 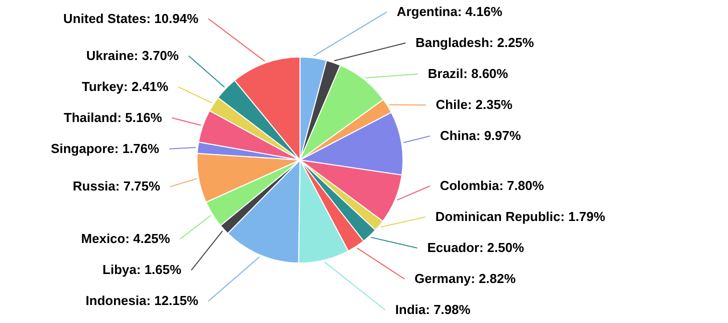 What do you see at coordinates (474, 104) in the screenshot?
I see `slice-label: Chile: 2.35%` at bounding box center [474, 104].